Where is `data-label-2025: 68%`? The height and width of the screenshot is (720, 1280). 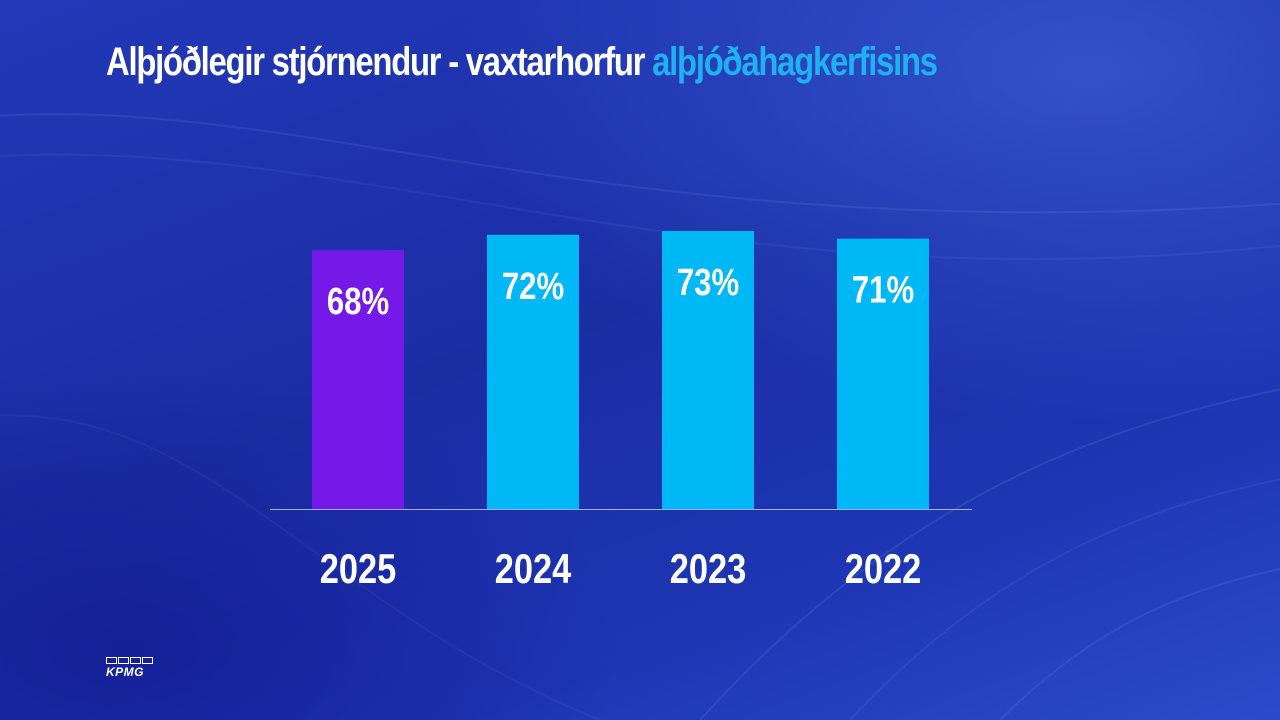 data-label-2025: 68% is located at coordinates (358, 302).